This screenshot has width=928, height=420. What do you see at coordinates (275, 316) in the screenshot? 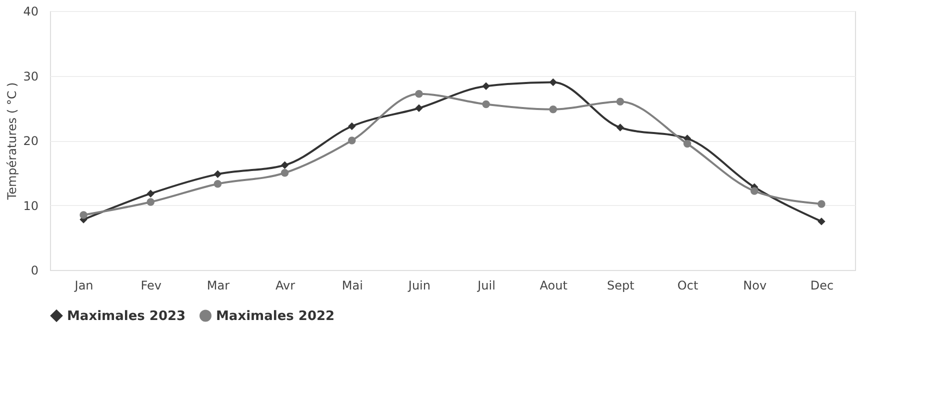
I see `legend-label: Maximales 2022` at bounding box center [275, 316].